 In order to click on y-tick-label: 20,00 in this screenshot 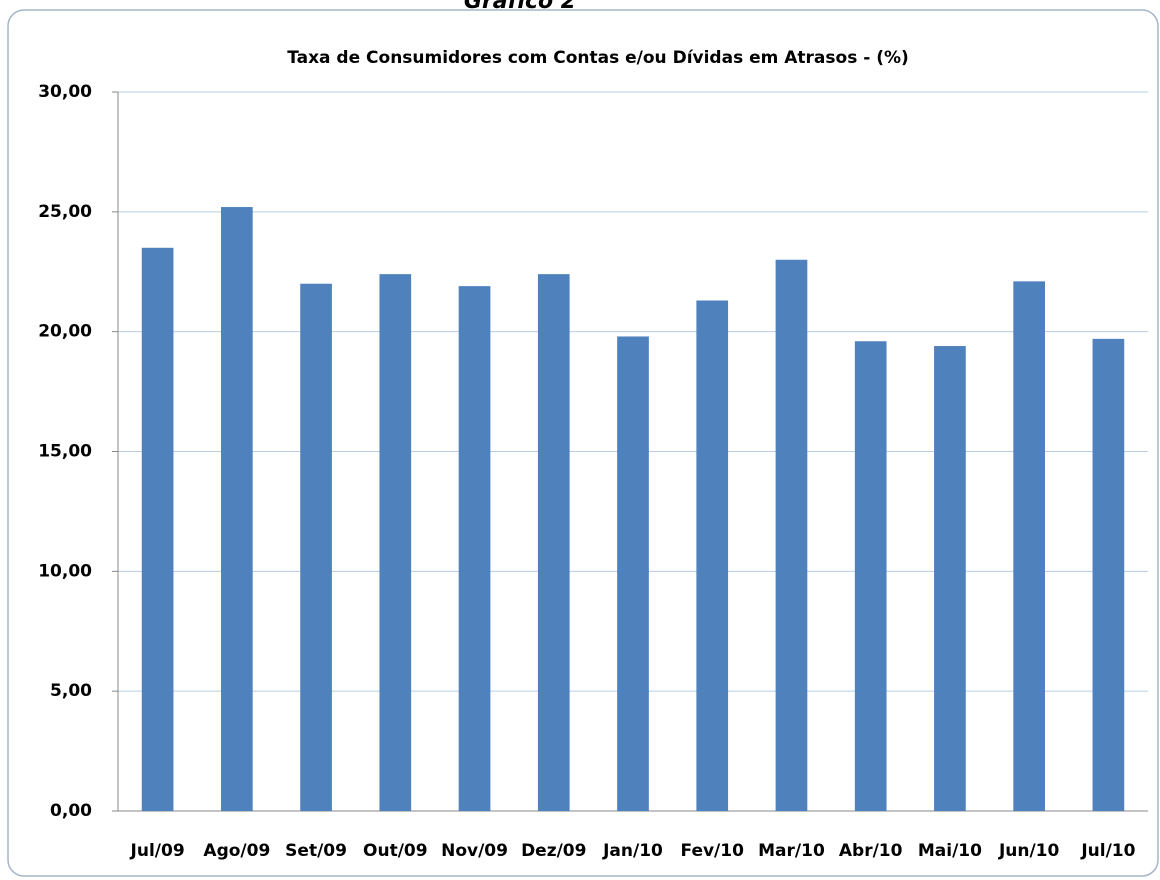, I will do `click(65, 332)`.